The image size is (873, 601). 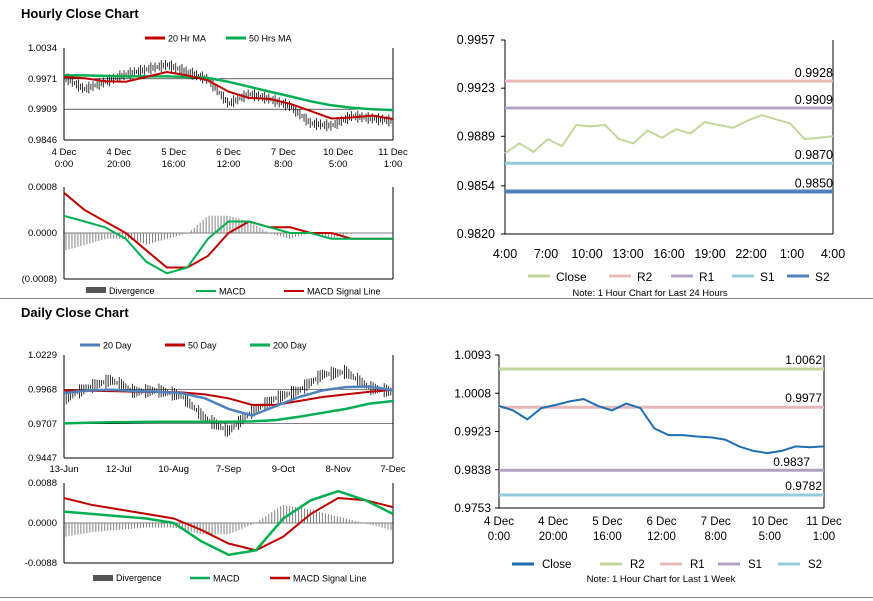 I want to click on daily-signal-line, so click(x=228, y=524).